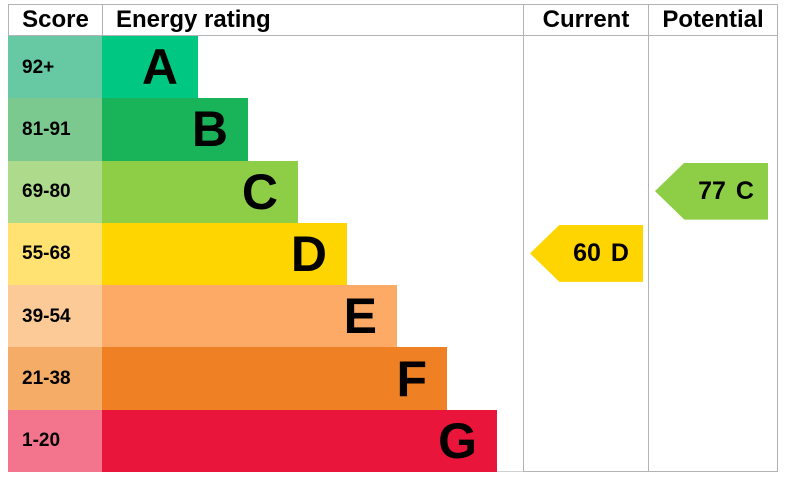 This screenshot has height=477, width=787. I want to click on band-score-range: 69-80, so click(55, 191).